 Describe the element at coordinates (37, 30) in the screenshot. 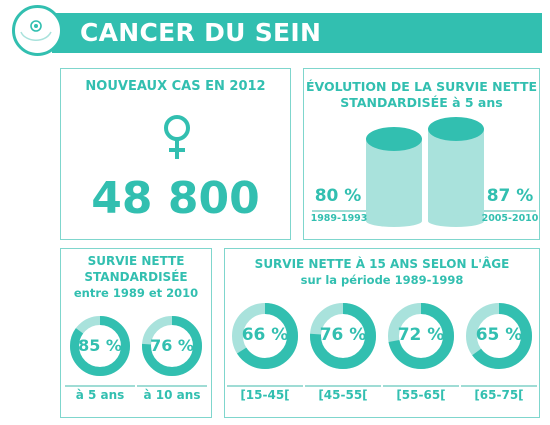

I see `breast-icon` at that location.